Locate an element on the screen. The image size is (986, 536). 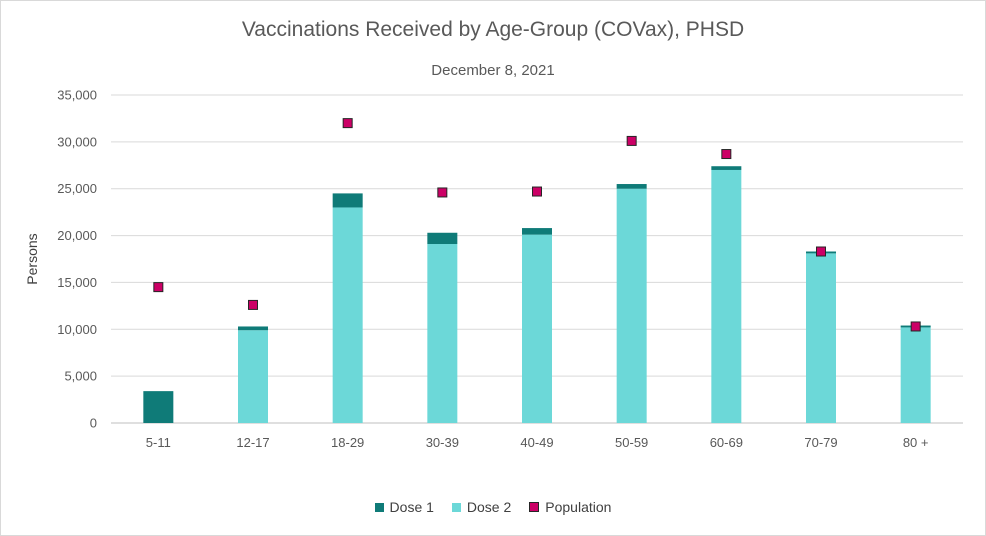
legend-swatch-population is located at coordinates (534, 507).